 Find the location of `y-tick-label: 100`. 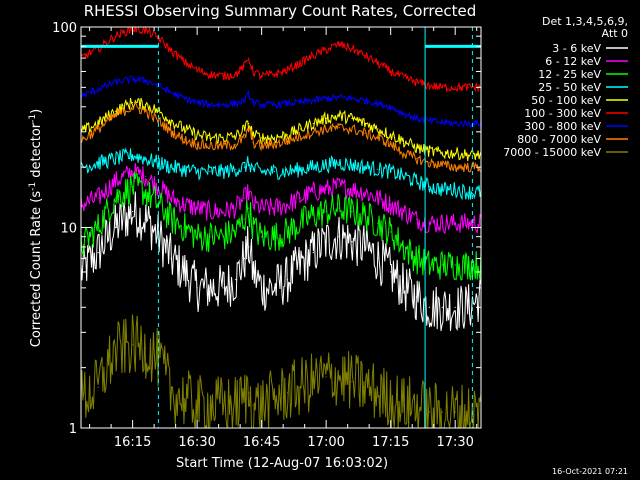

y-tick-label: 100 is located at coordinates (64, 28).